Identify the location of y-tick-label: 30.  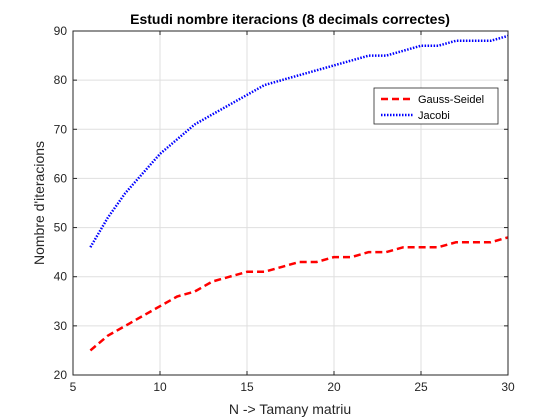
(61, 326).